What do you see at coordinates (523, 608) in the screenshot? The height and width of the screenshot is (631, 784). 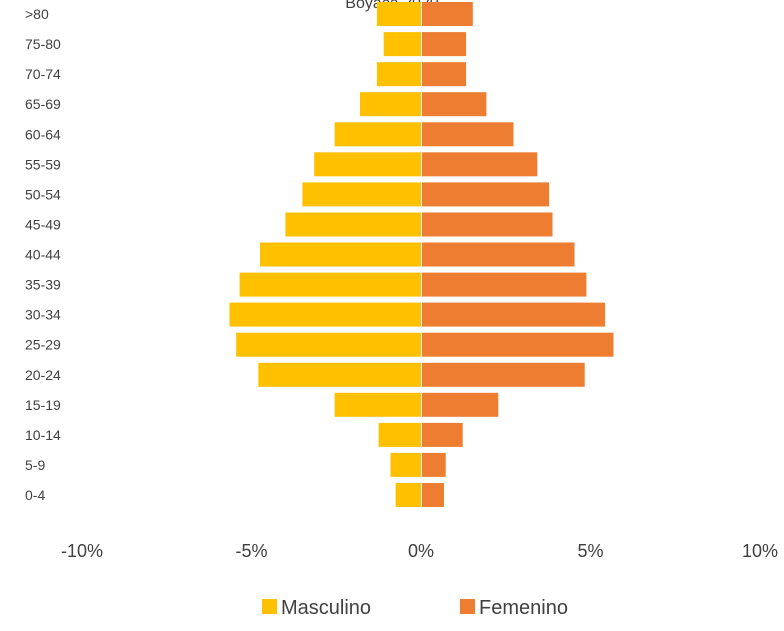 I see `legend-label-femenino: Femenino` at bounding box center [523, 608].